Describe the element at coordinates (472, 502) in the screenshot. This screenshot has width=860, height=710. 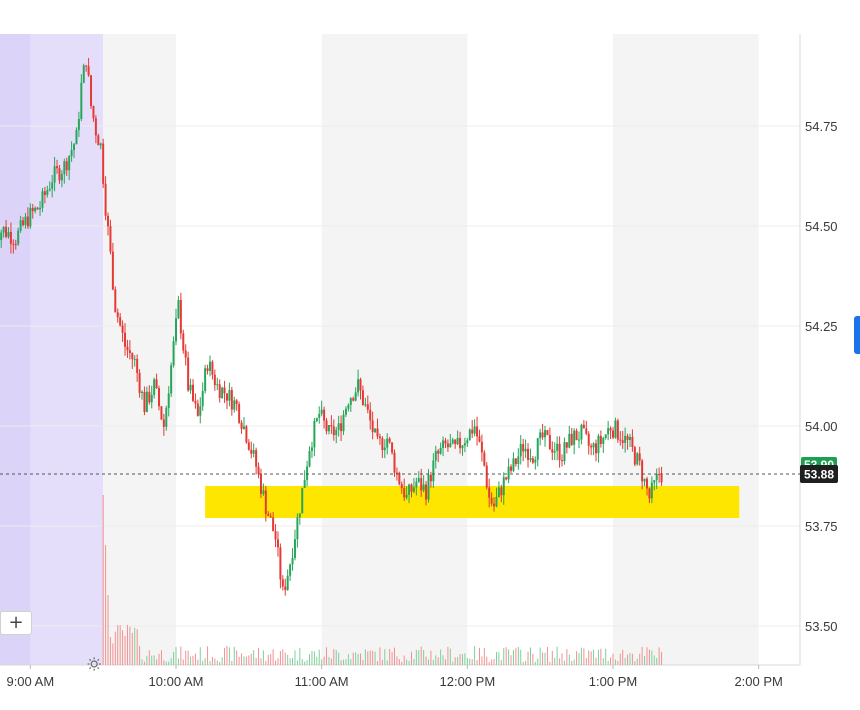
I see `highlight-zone` at that location.